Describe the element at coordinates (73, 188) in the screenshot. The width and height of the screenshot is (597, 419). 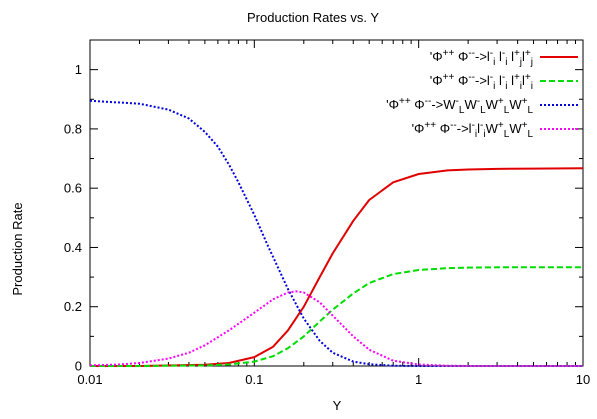
I see `y-tick-label: 0.6` at that location.